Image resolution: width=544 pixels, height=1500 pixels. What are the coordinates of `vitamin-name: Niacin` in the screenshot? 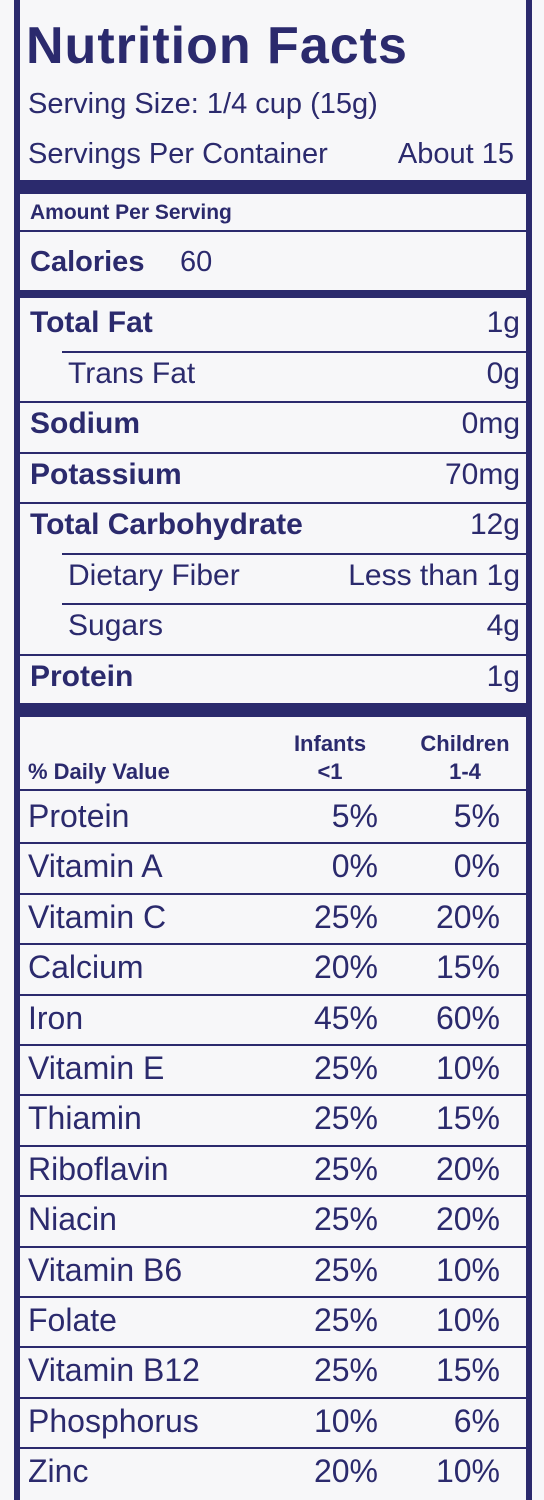 It's located at (72, 1219).